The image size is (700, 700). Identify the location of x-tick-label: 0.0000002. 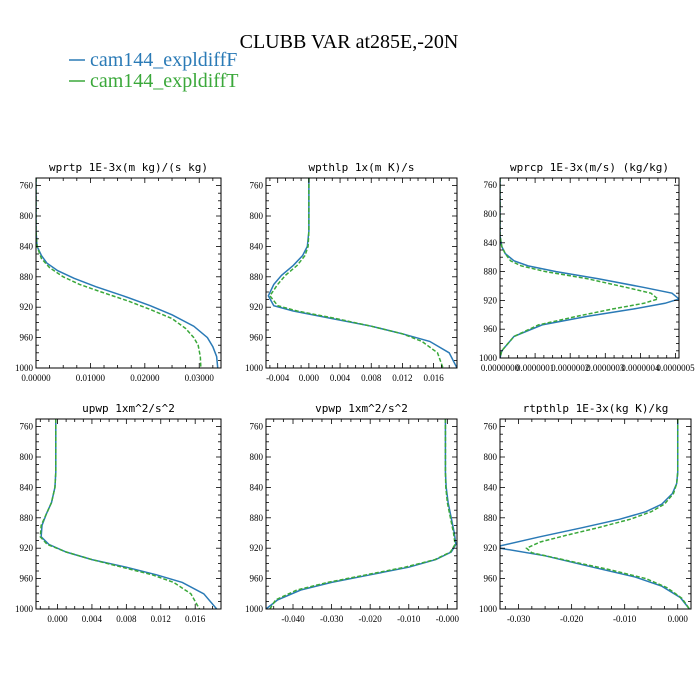
(570, 368).